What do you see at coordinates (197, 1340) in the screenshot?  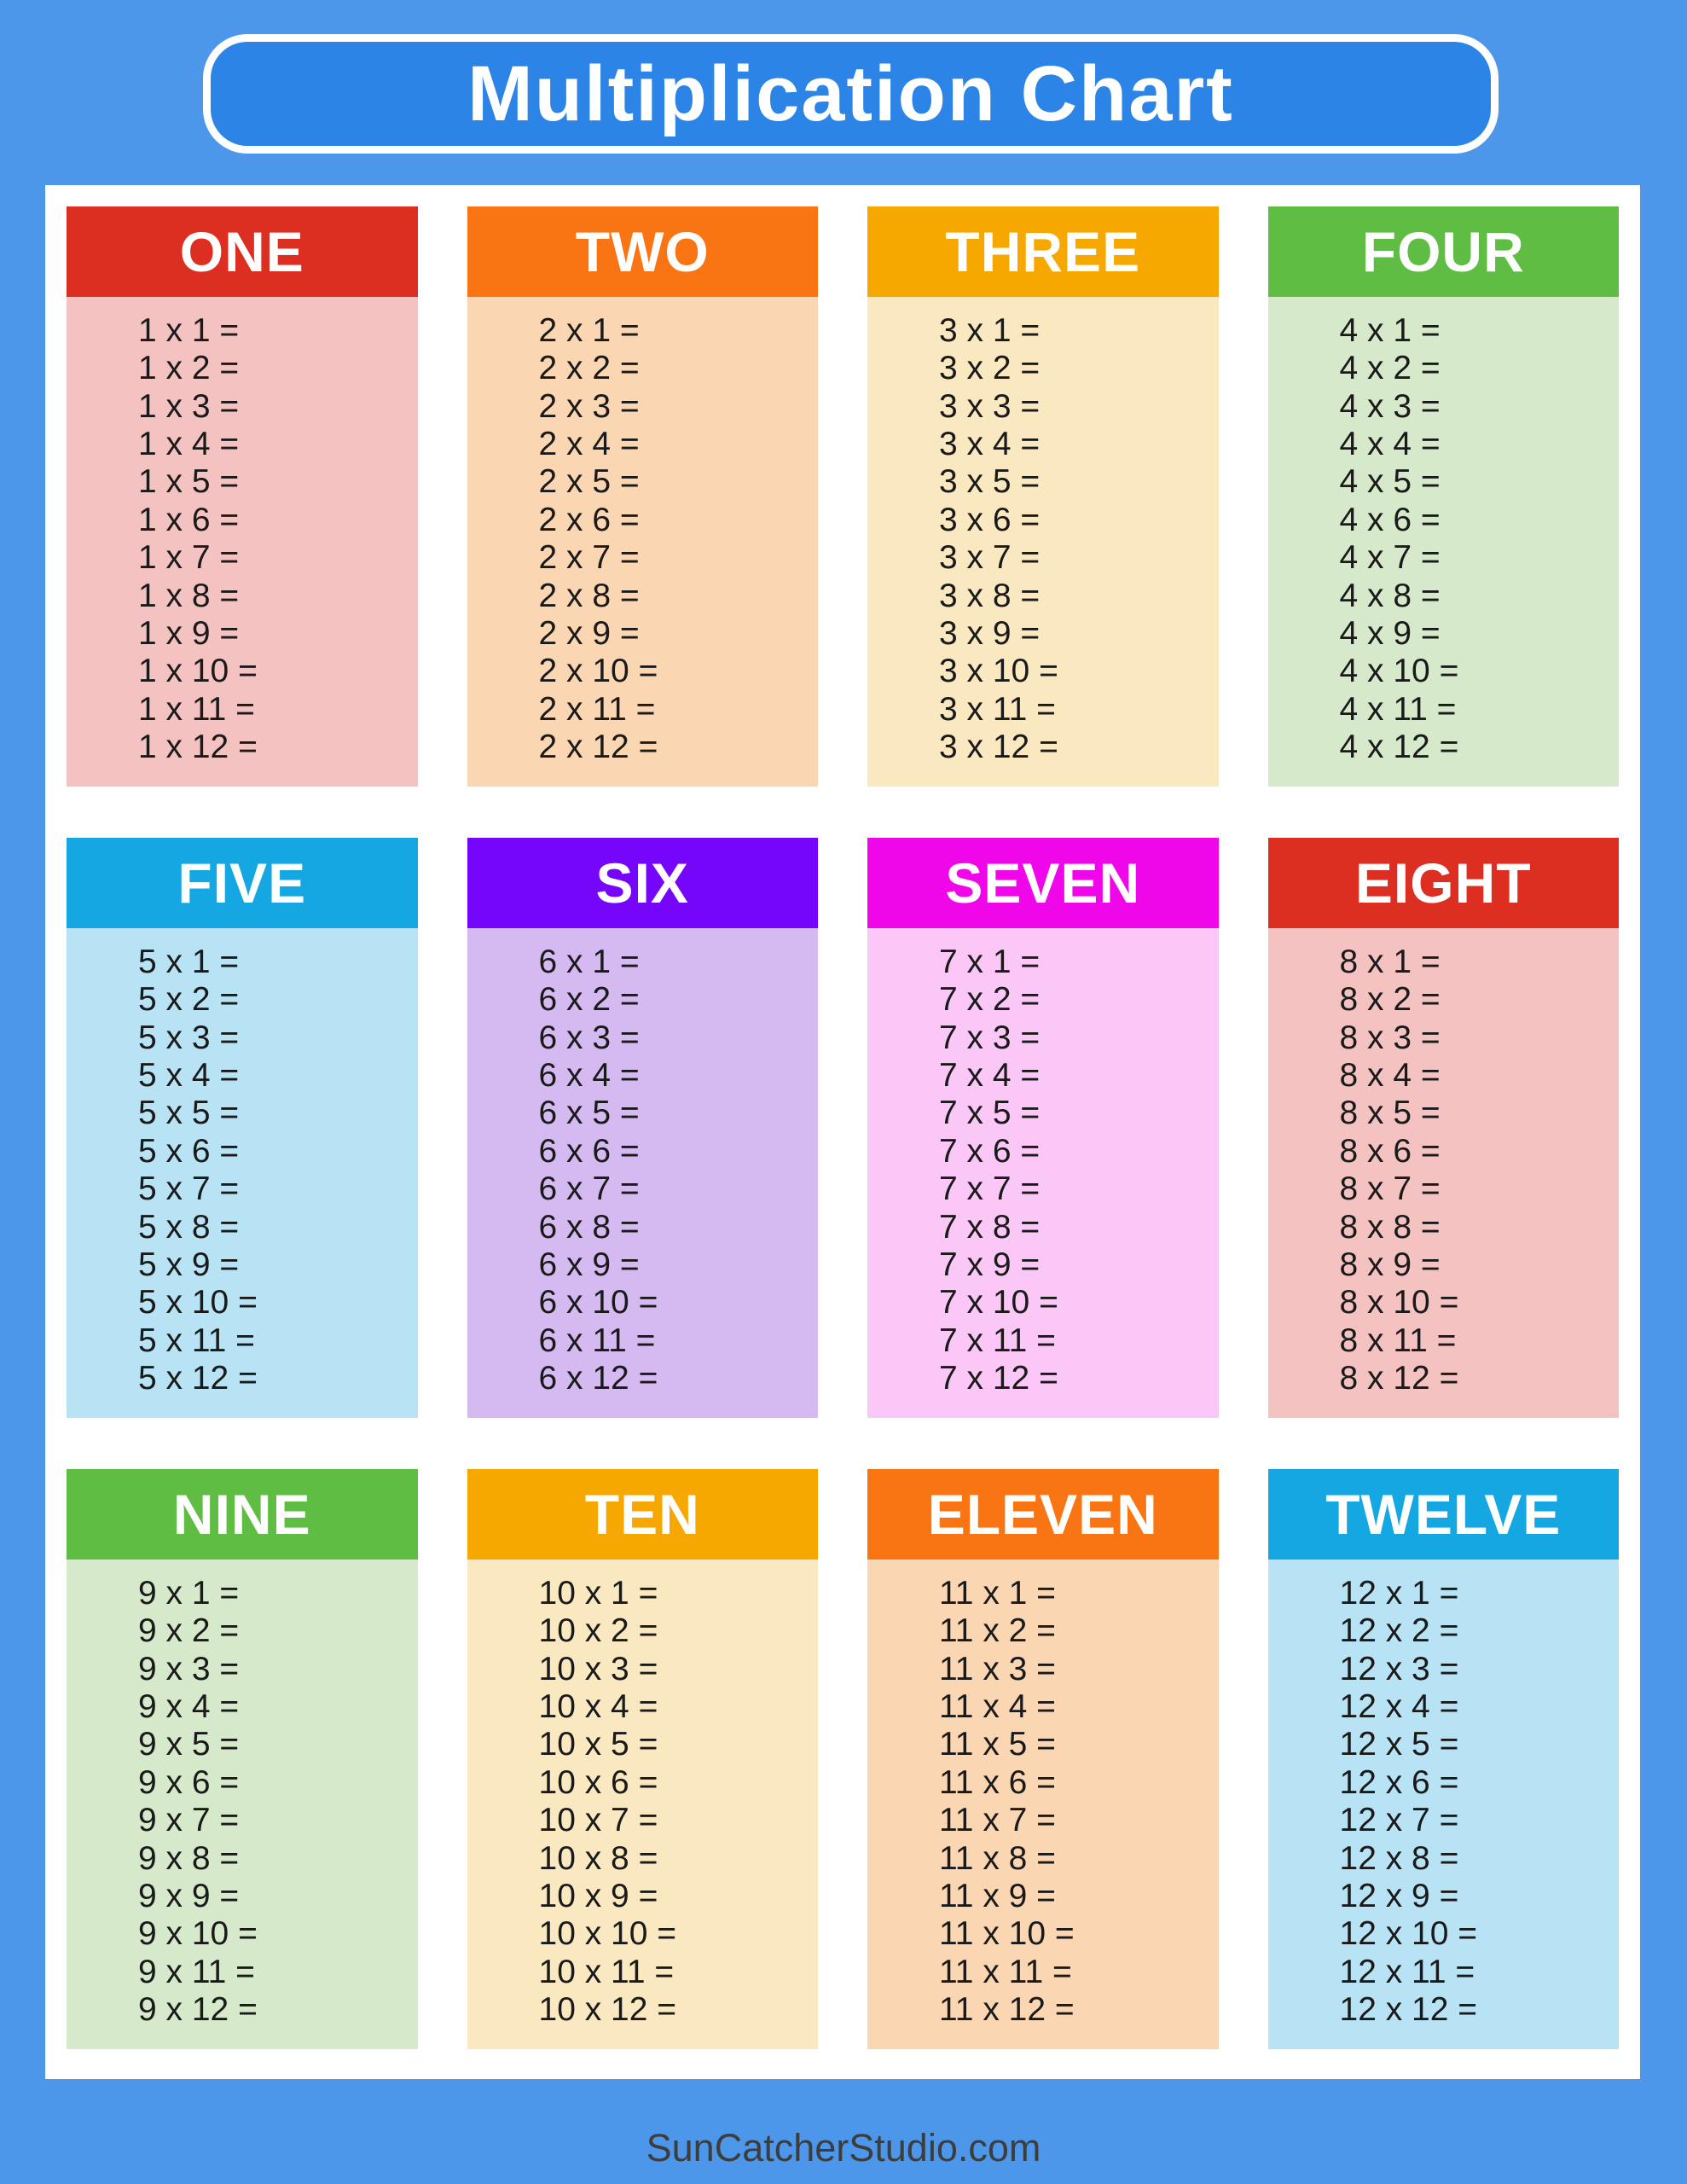 I see `multiplication-row: 5 x 11 =` at bounding box center [197, 1340].